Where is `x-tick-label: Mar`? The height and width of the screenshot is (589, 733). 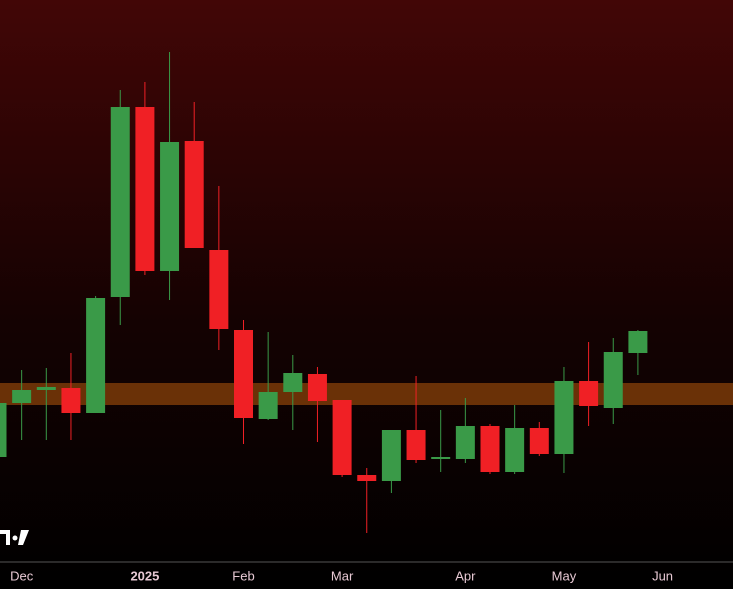 x-tick-label: Mar is located at coordinates (342, 575).